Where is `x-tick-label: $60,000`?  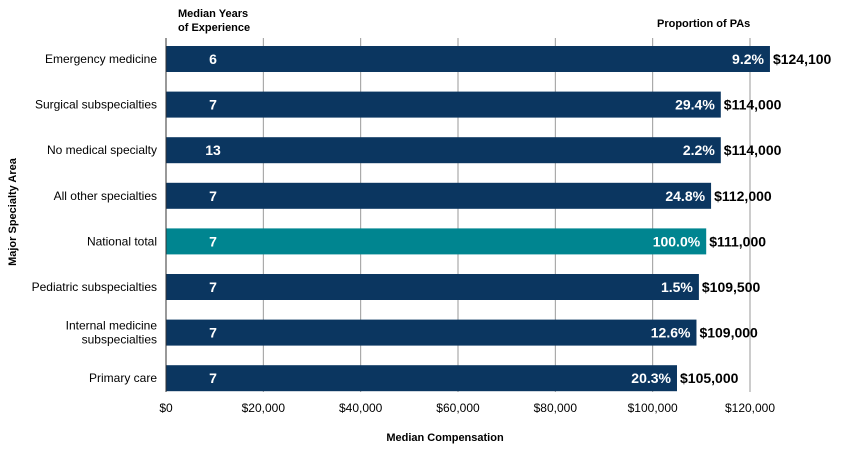 x-tick-label: $60,000 is located at coordinates (458, 408).